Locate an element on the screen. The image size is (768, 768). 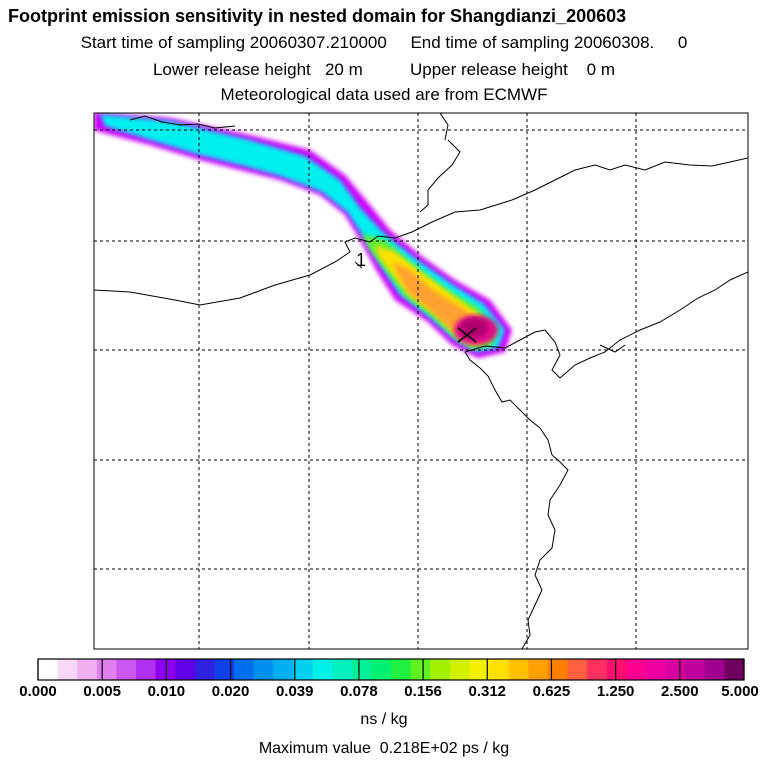
meteorological-data-line: Meteorological data used are from ECMWF is located at coordinates (384, 94).